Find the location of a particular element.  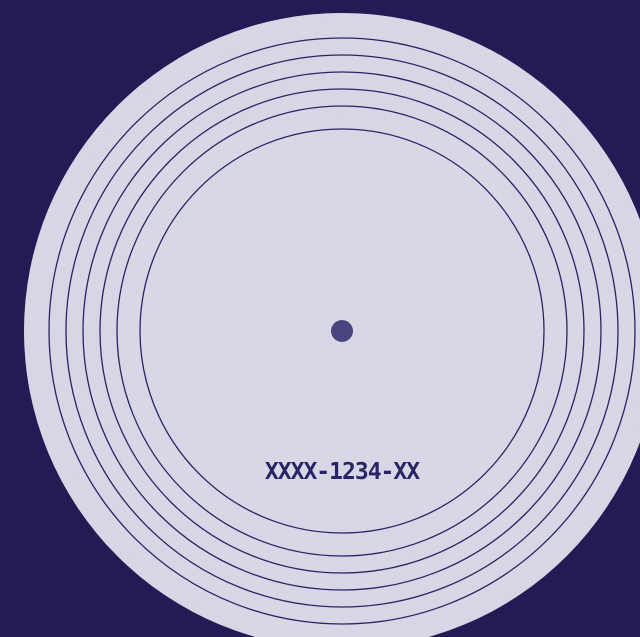

spindle-hole is located at coordinates (342, 331).